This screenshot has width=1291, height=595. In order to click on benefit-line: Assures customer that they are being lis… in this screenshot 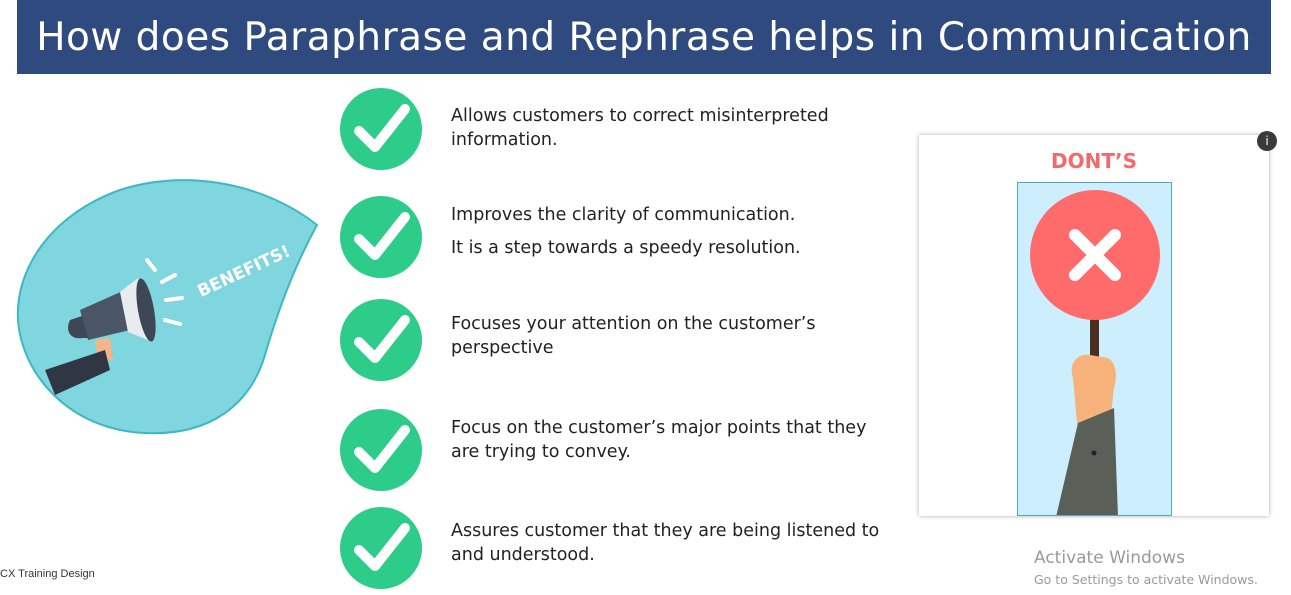, I will do `click(665, 531)`.